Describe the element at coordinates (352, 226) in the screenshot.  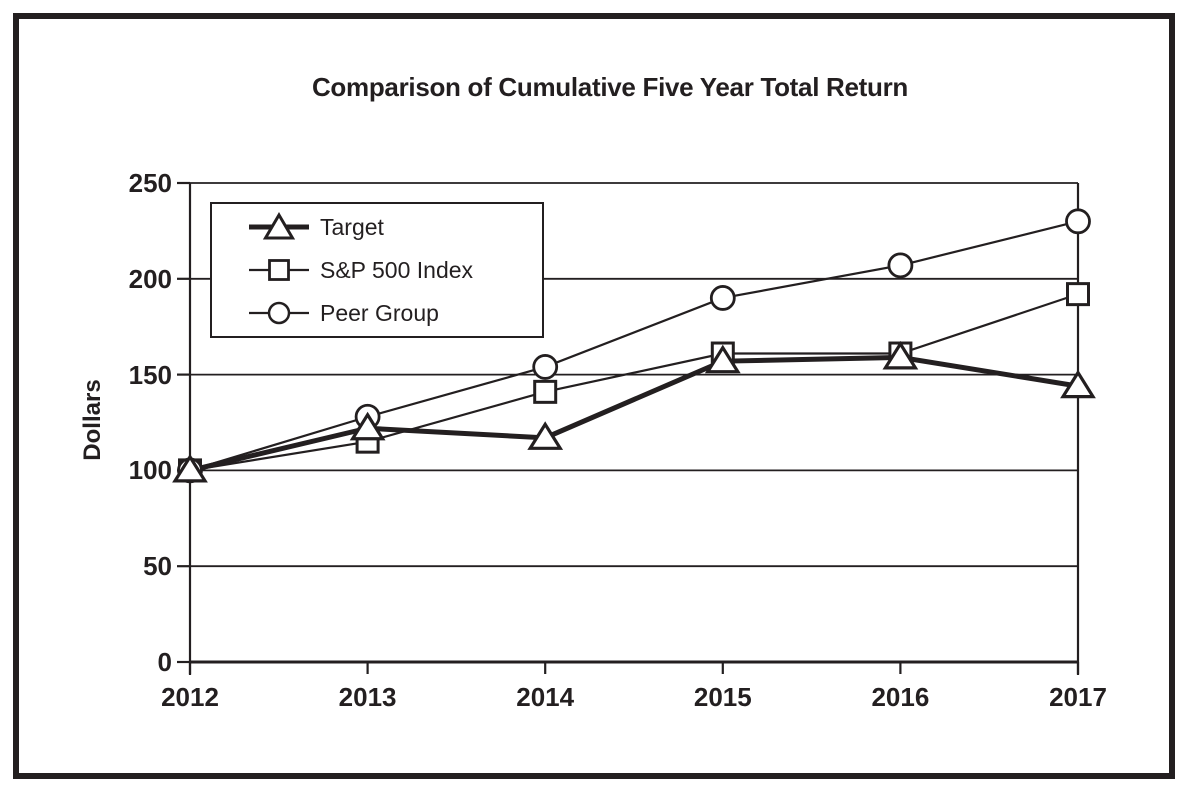
I see `legend-label: Target` at that location.